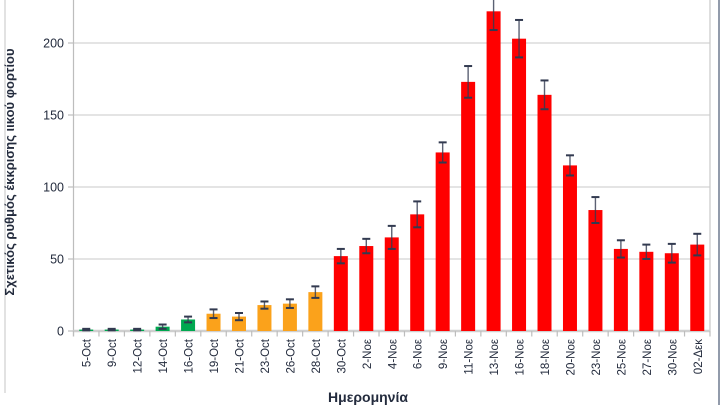 This screenshot has height=405, width=720. Describe the element at coordinates (342, 355) in the screenshot. I see `x-tick-label: 30-Oct` at that location.